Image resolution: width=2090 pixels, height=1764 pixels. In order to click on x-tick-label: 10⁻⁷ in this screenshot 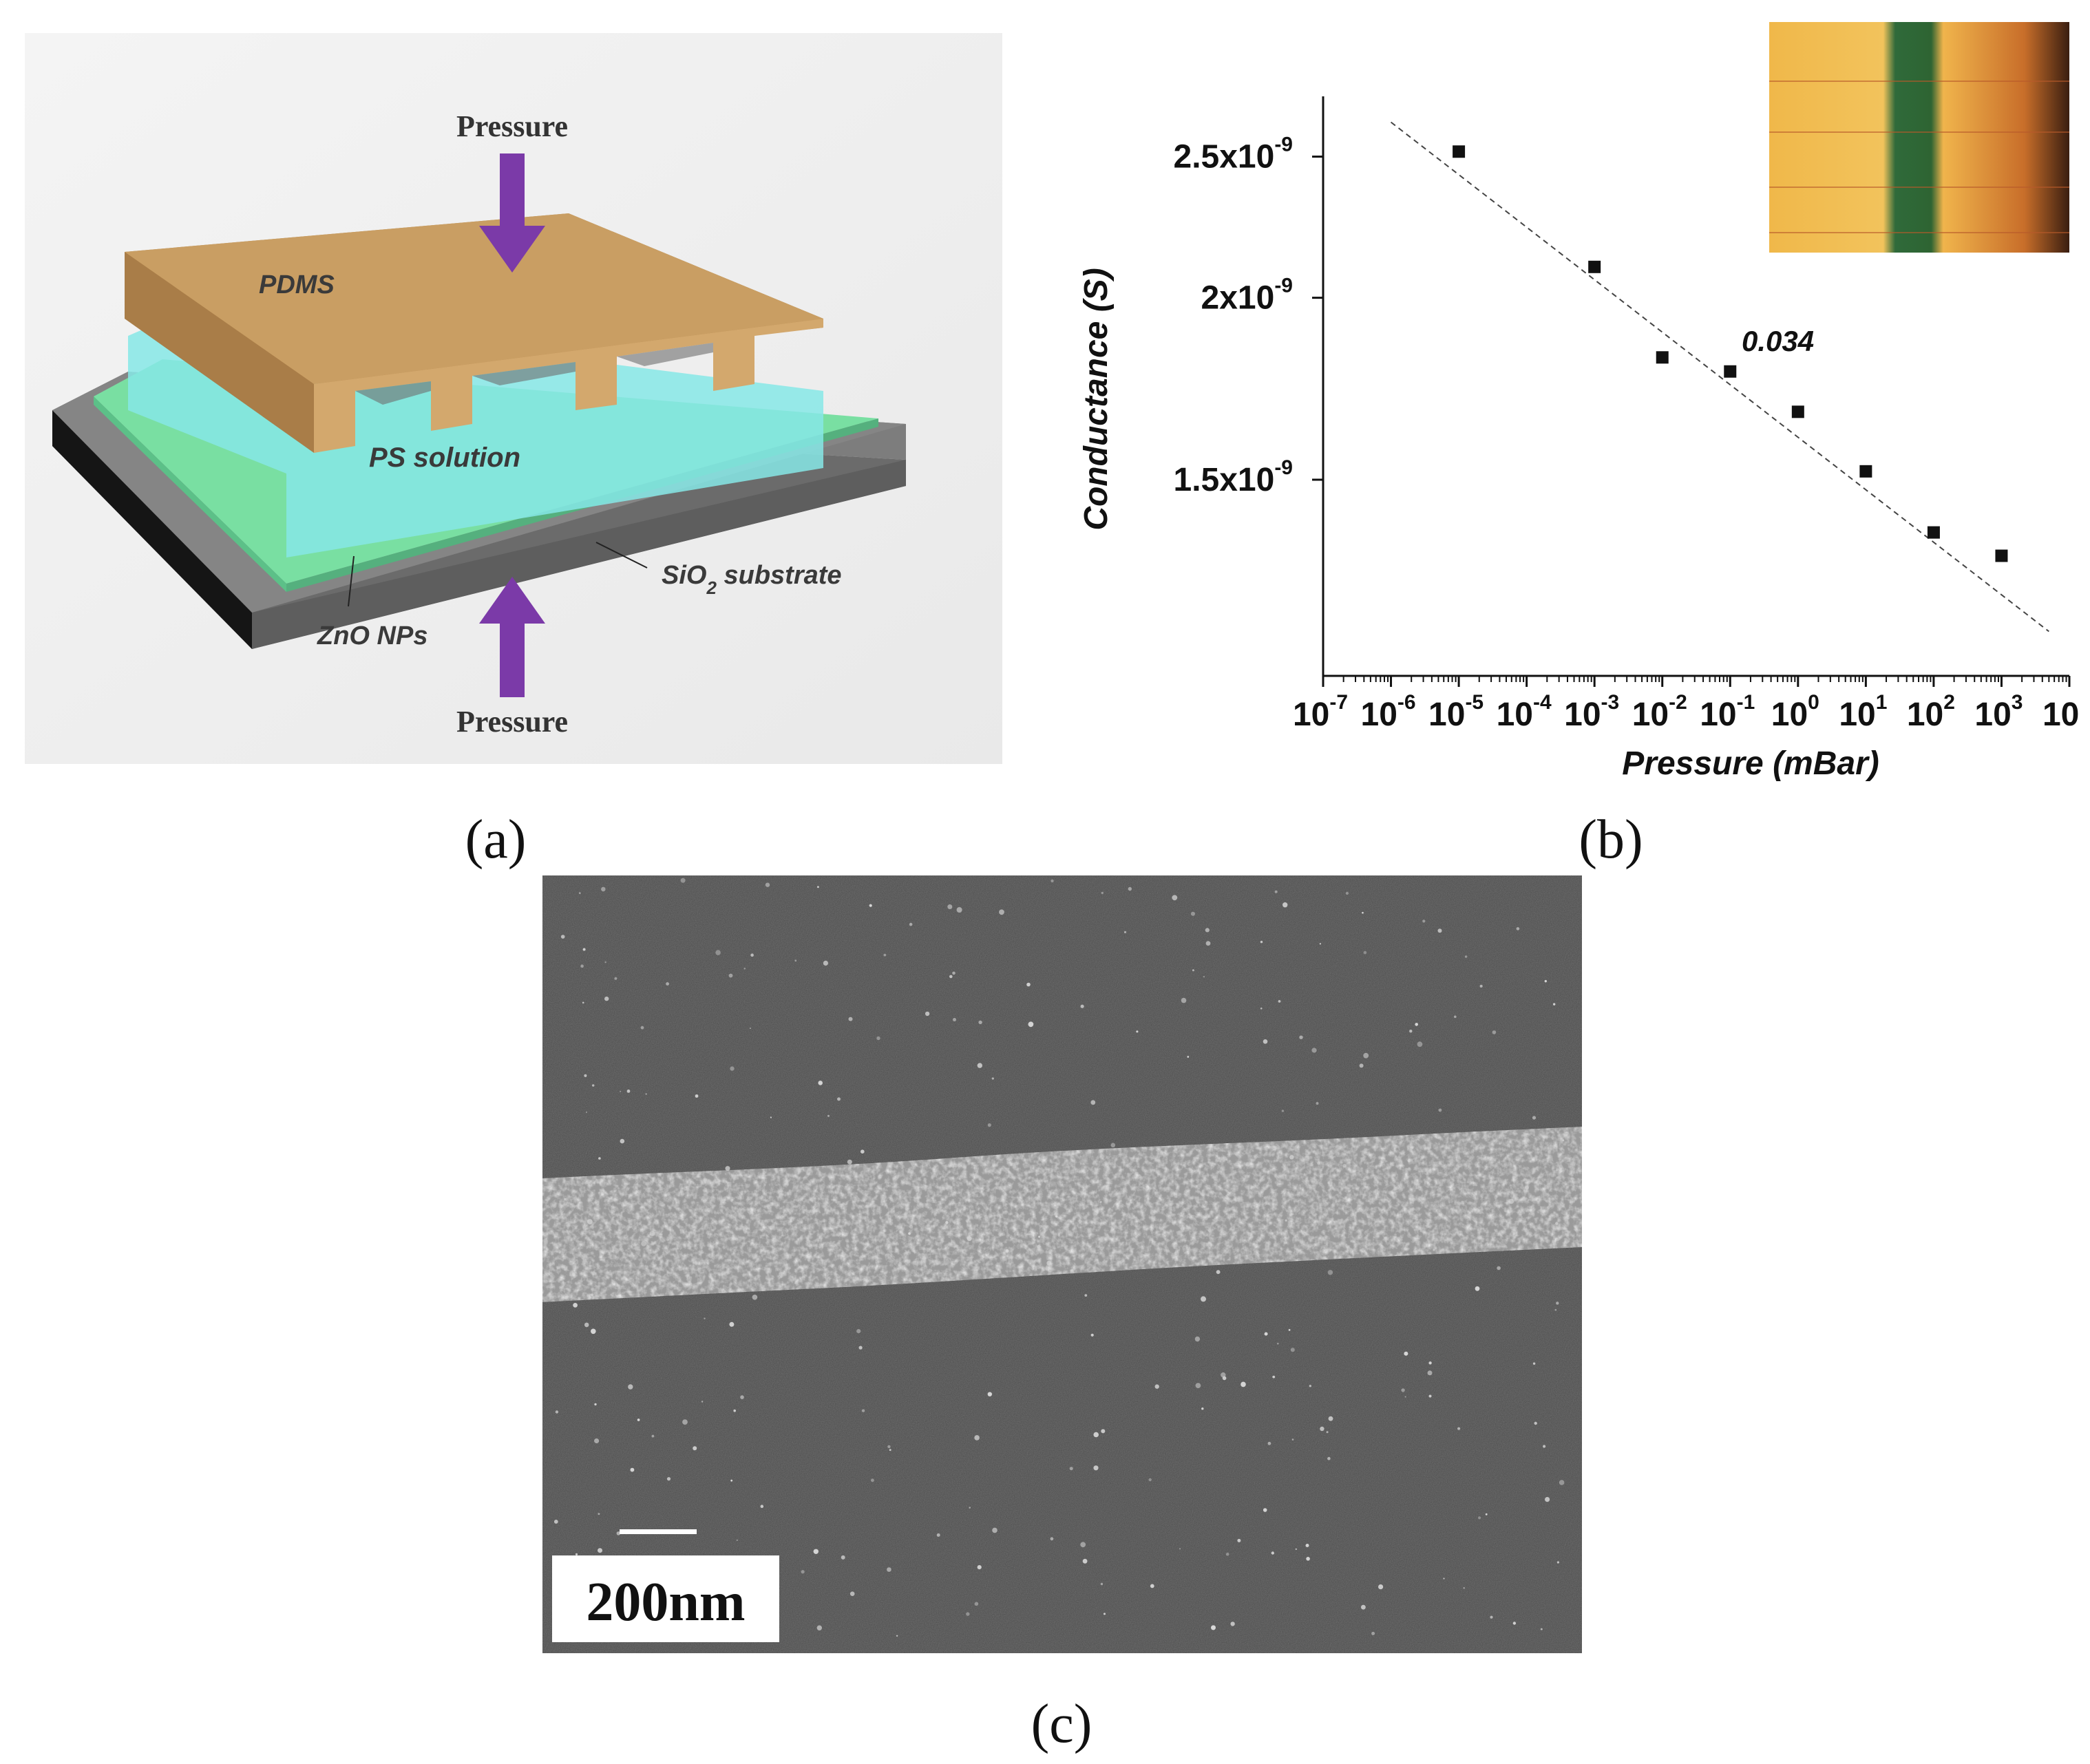, I will do `click(1320, 712)`.